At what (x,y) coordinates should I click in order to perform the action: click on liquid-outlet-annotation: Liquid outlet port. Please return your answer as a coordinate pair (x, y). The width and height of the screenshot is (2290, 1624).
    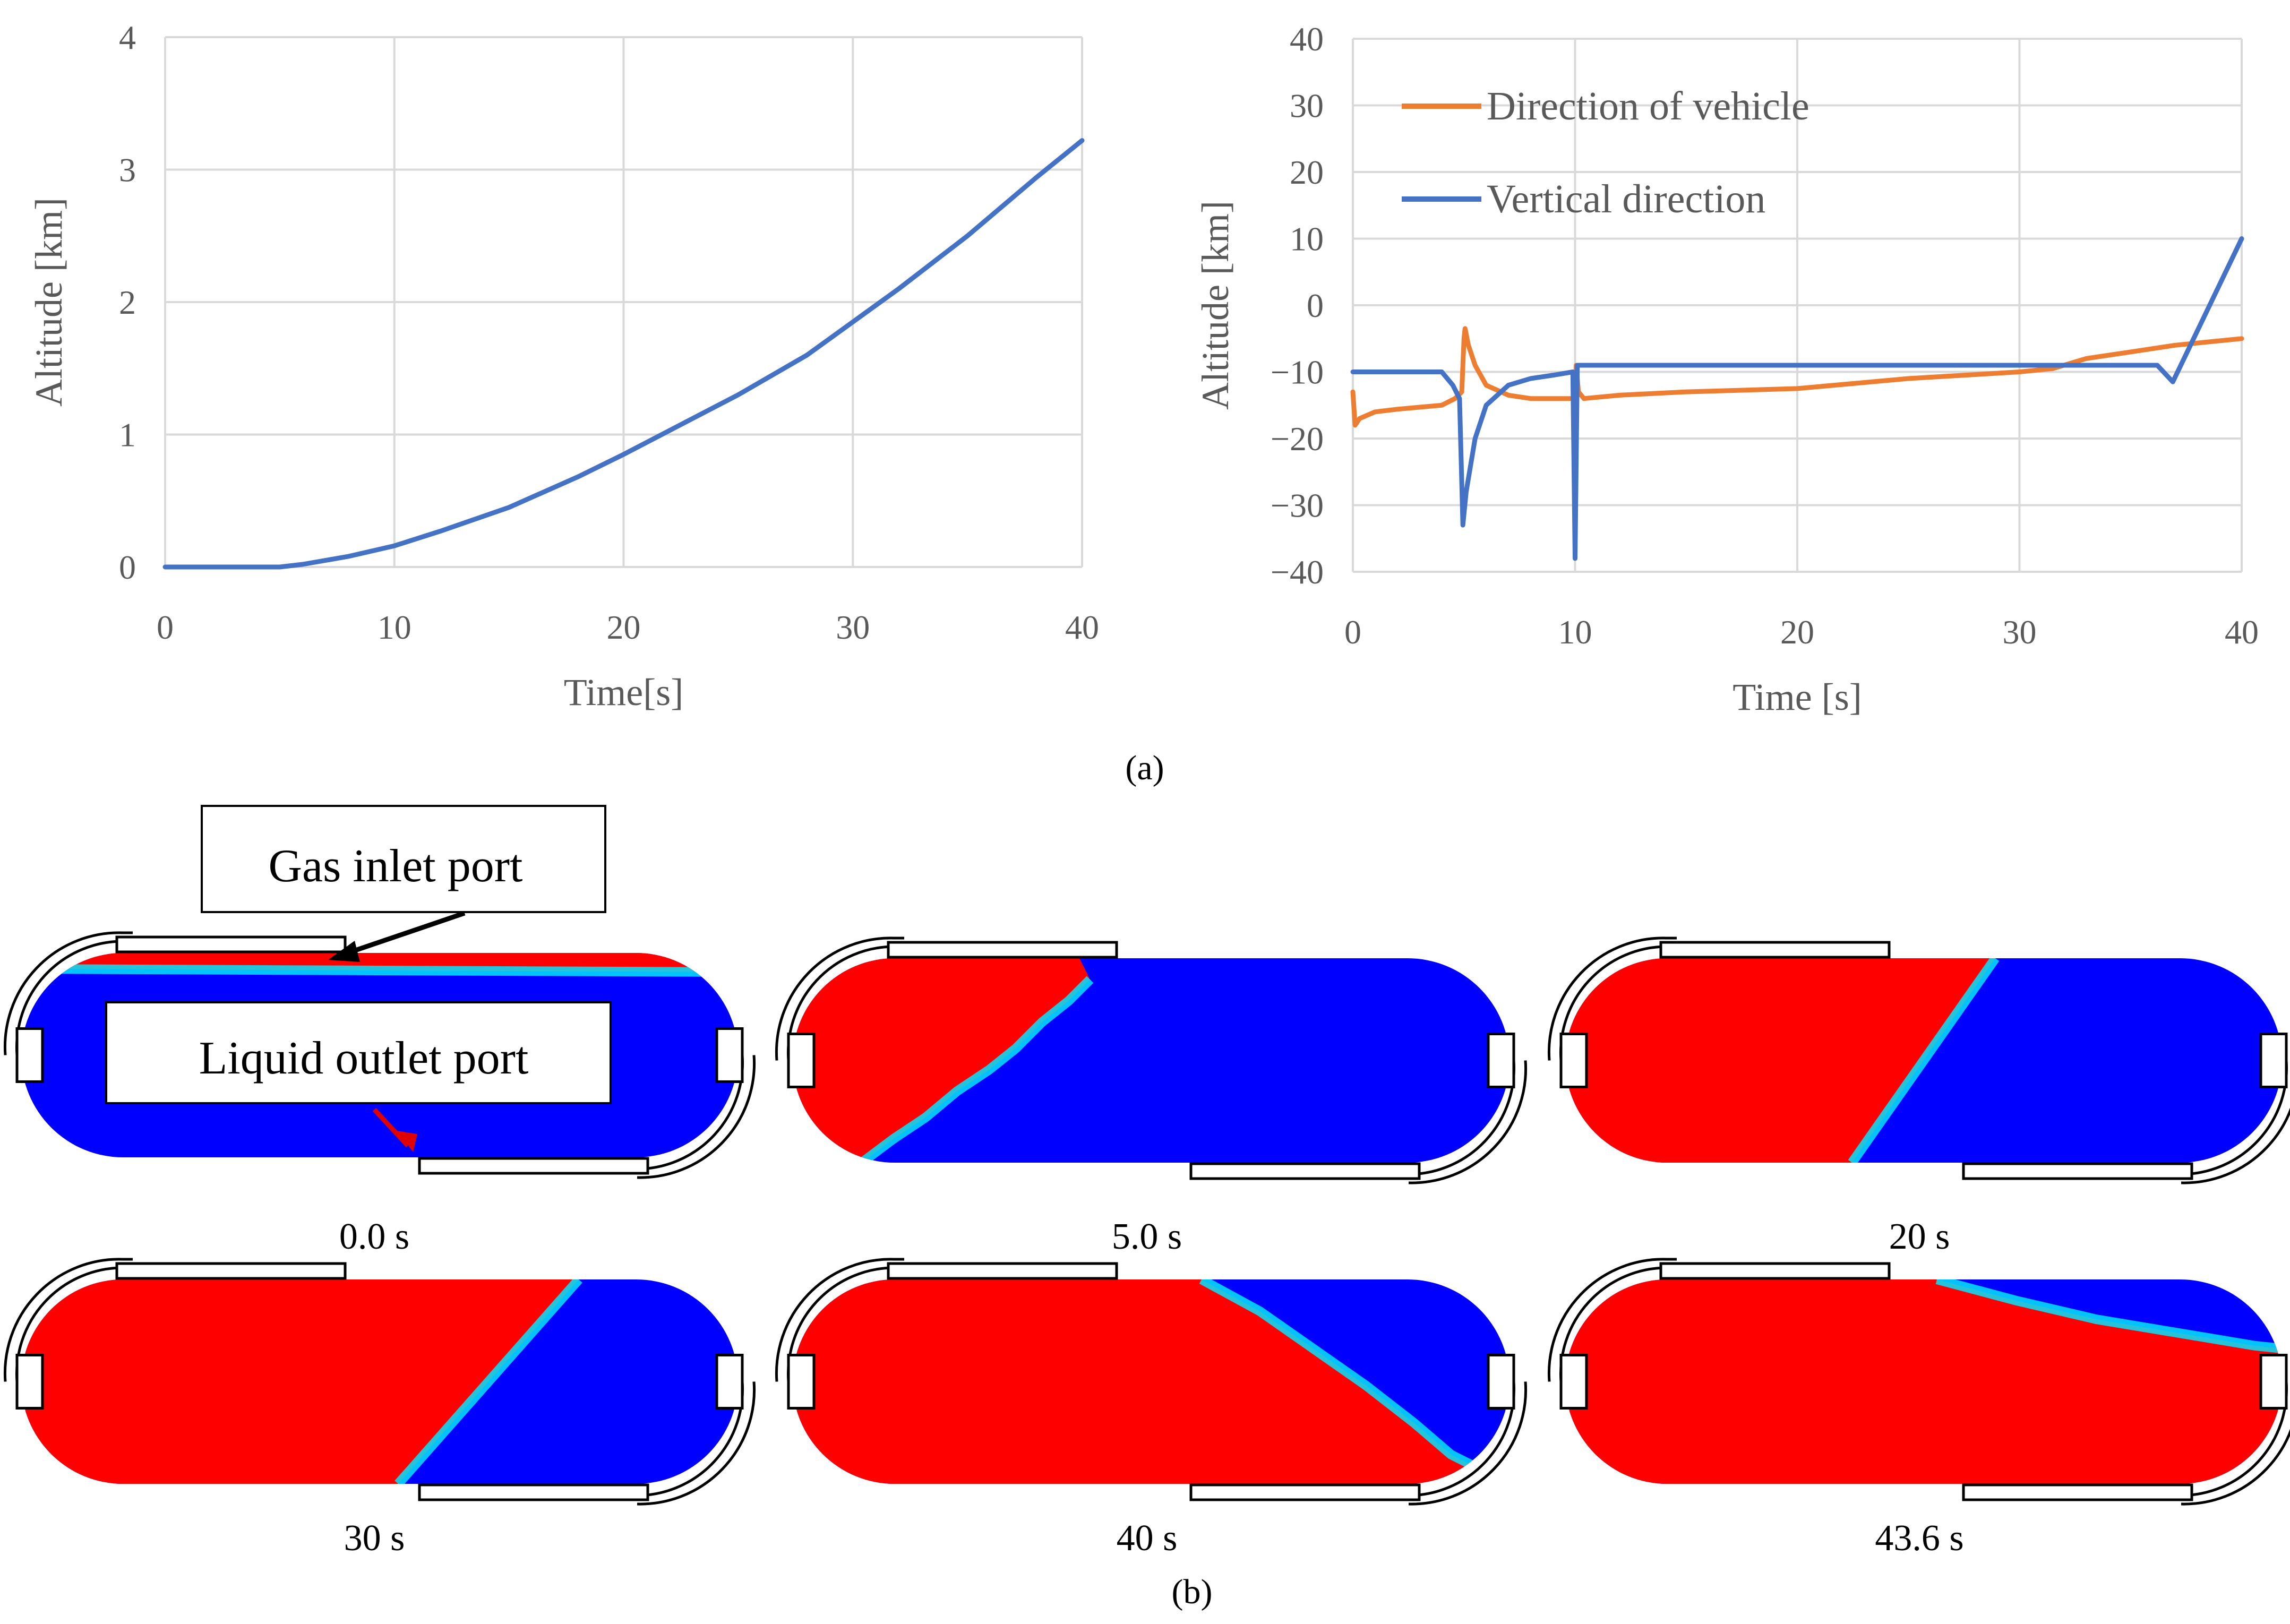
    Looking at the image, I should click on (358, 1076).